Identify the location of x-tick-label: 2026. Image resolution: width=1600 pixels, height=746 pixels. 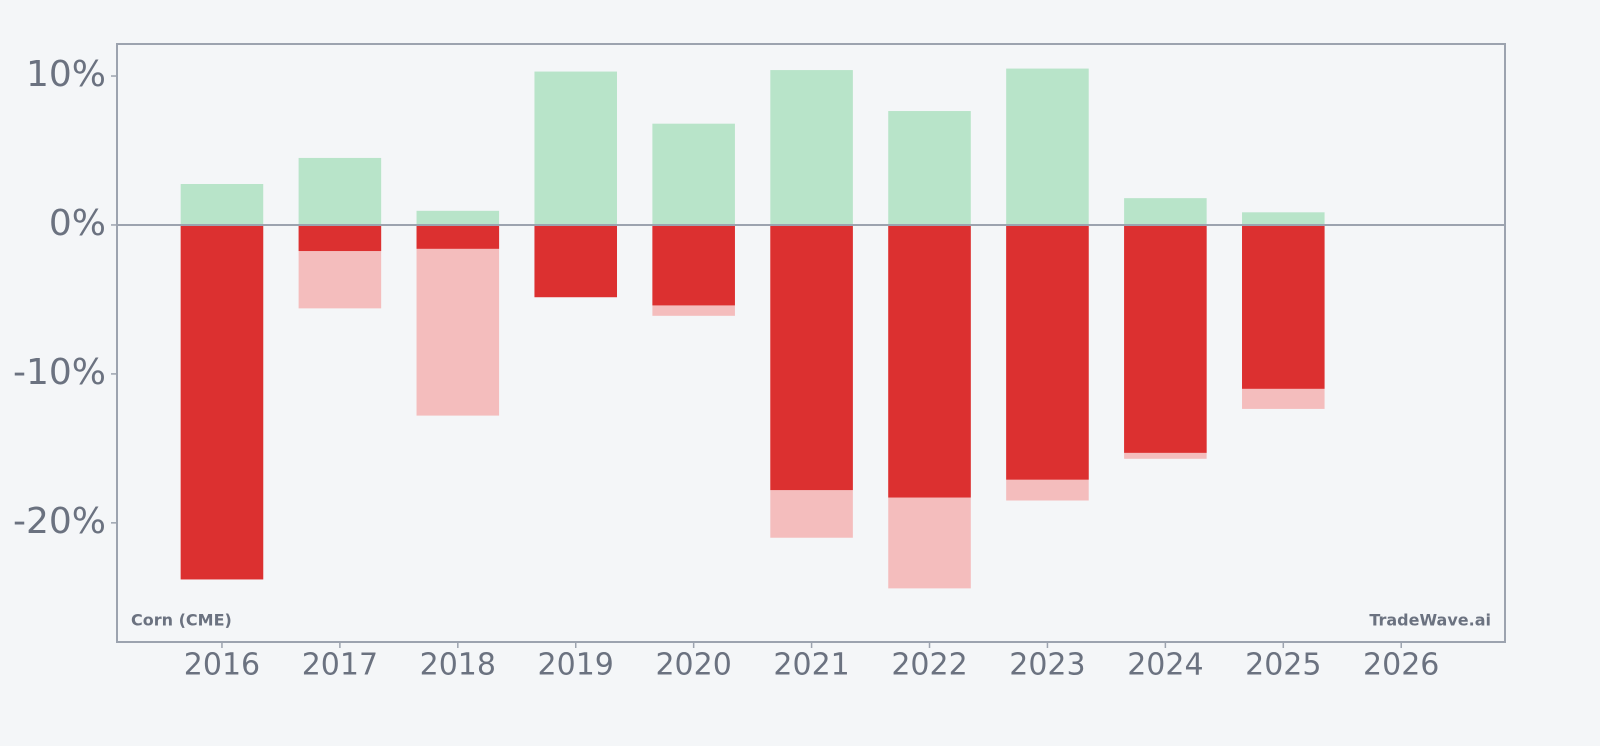
(1401, 665).